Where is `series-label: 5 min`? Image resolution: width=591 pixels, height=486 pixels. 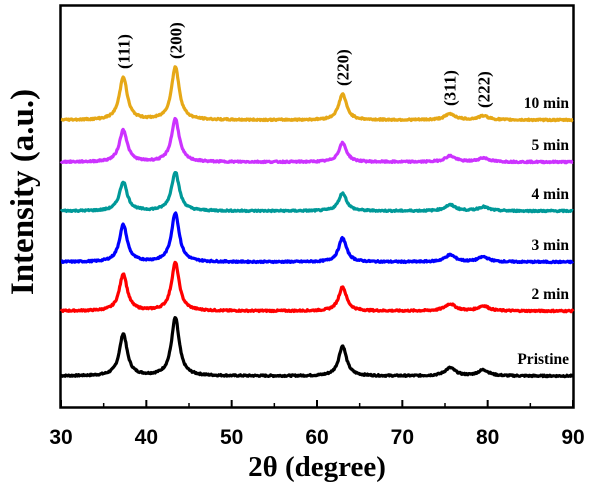
series-label: 5 min is located at coordinates (551, 145).